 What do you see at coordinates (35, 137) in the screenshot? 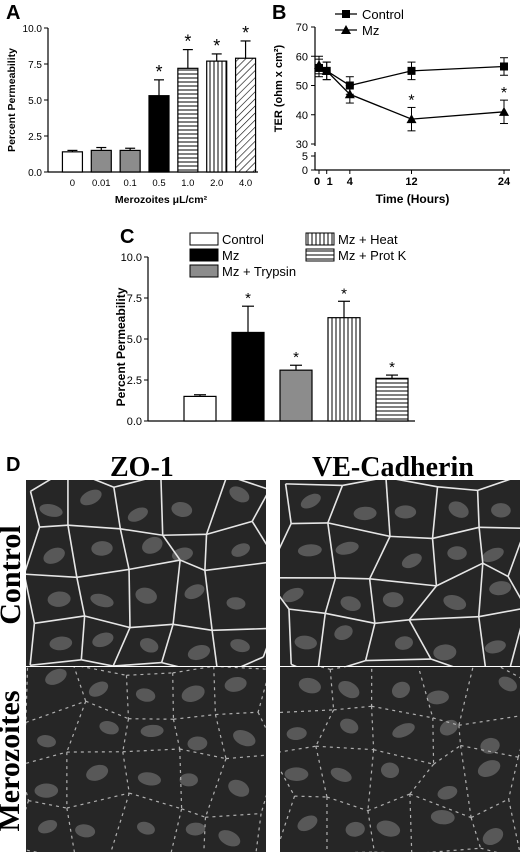
I see `y-tick-label-a: 2.5` at bounding box center [35, 137].